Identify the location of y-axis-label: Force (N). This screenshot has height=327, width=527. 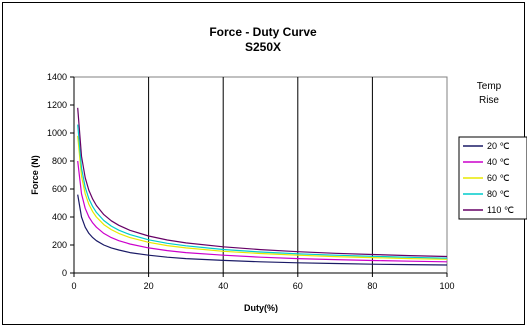
(35, 175).